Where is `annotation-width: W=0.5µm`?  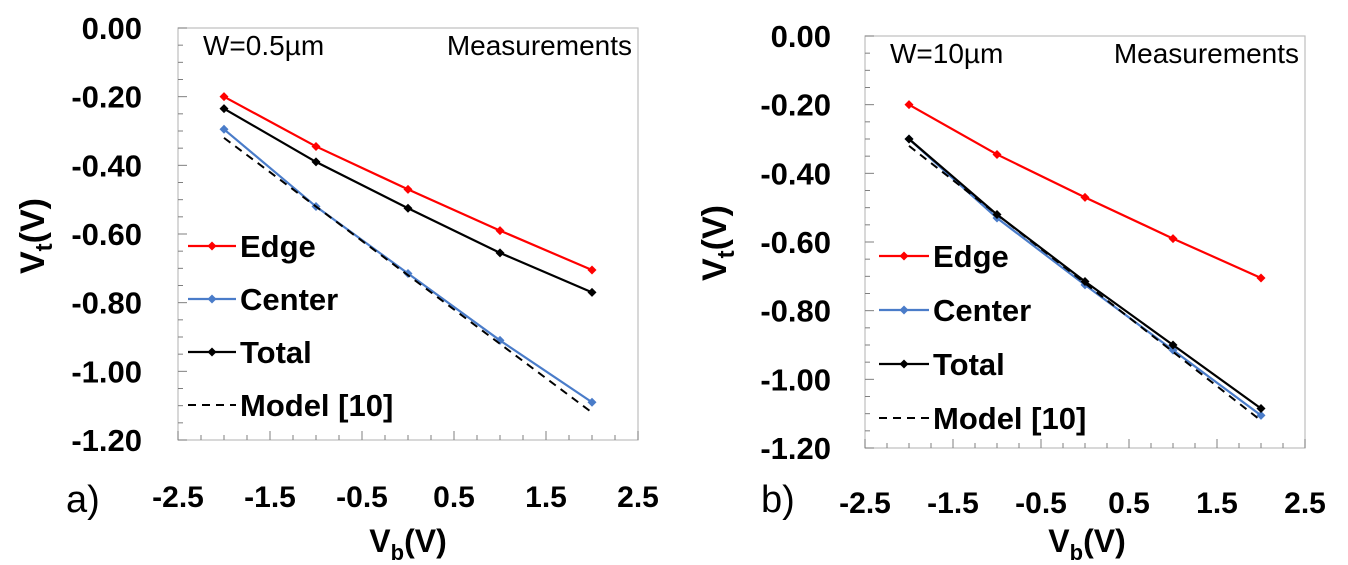 annotation-width: W=0.5µm is located at coordinates (263, 45).